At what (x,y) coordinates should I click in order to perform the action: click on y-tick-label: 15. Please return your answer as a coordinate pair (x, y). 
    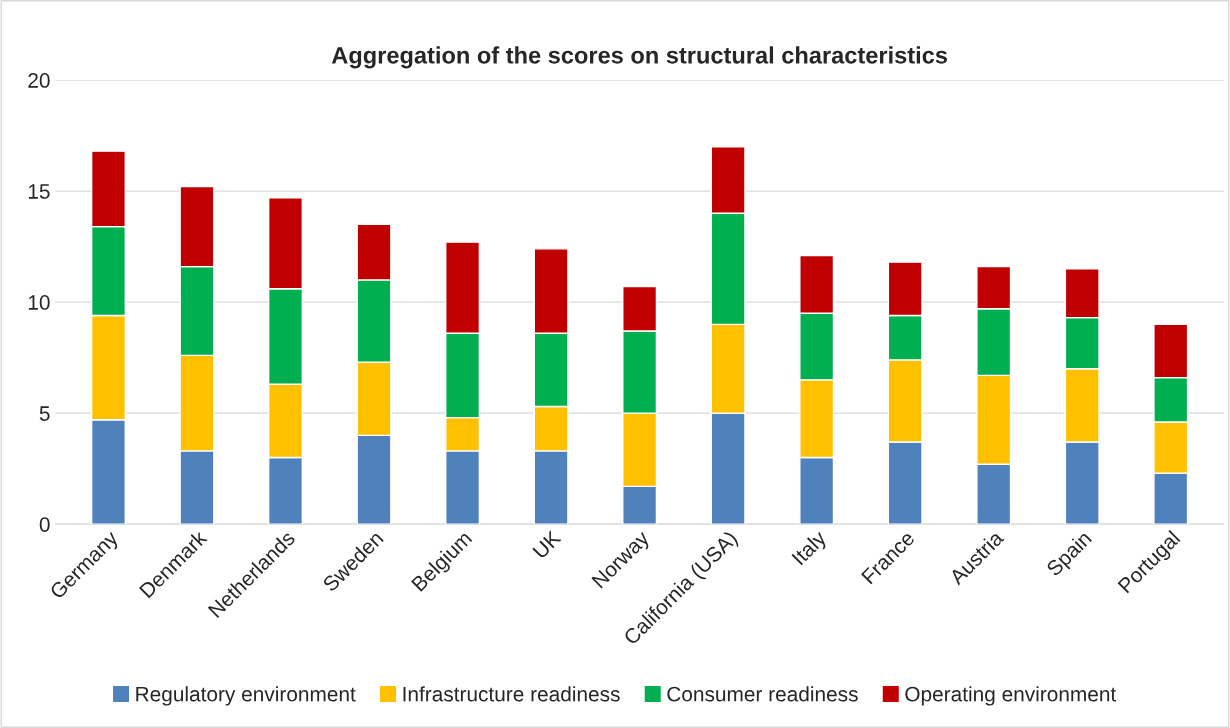
    Looking at the image, I should click on (39, 191).